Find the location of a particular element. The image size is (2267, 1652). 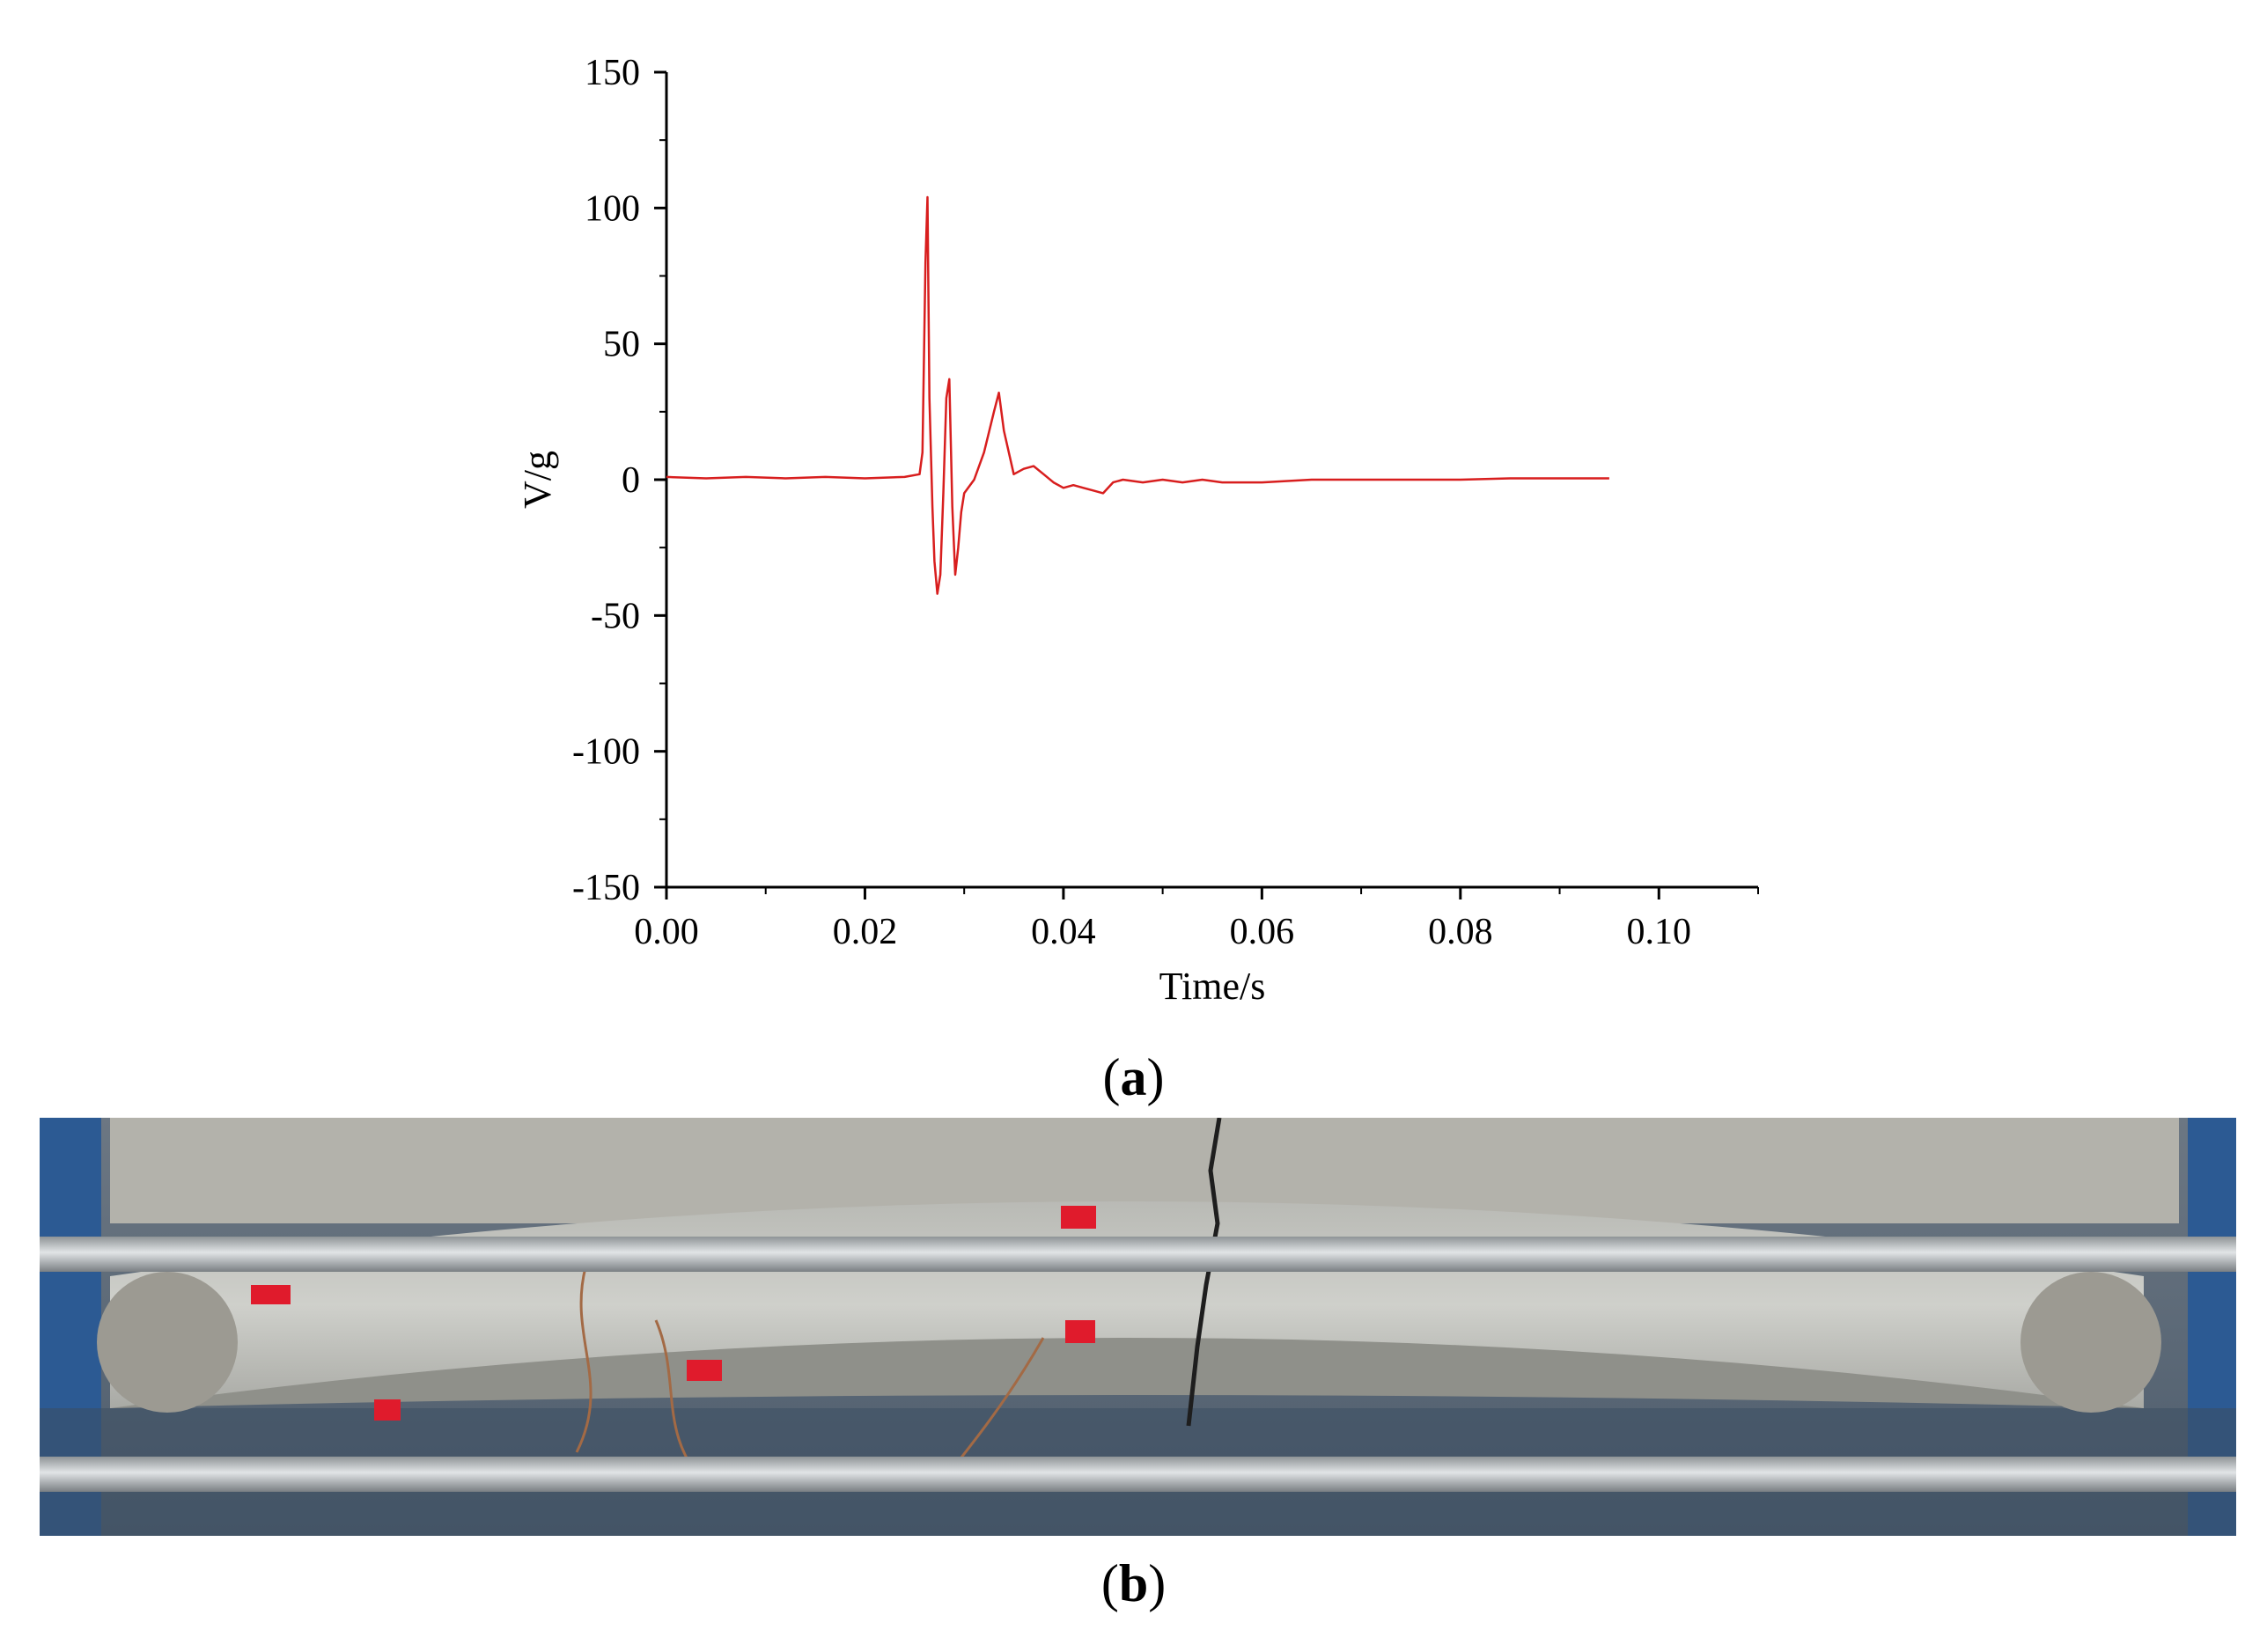

y-axis-title: V/g is located at coordinates (537, 480).